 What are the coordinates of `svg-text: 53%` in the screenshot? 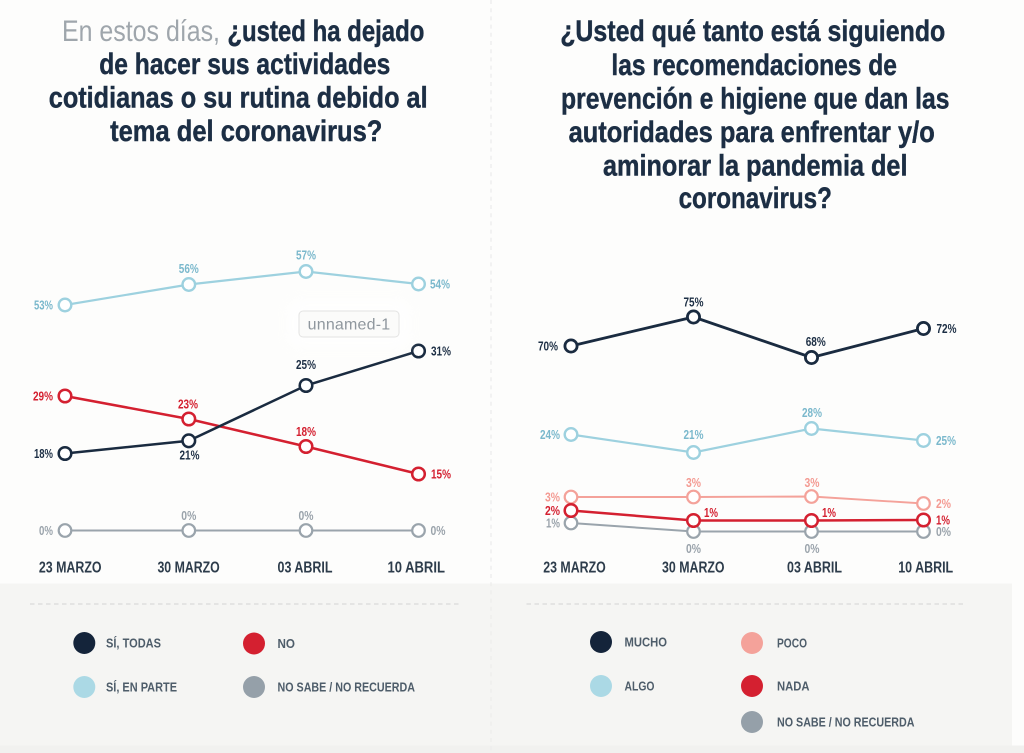 It's located at (43, 305).